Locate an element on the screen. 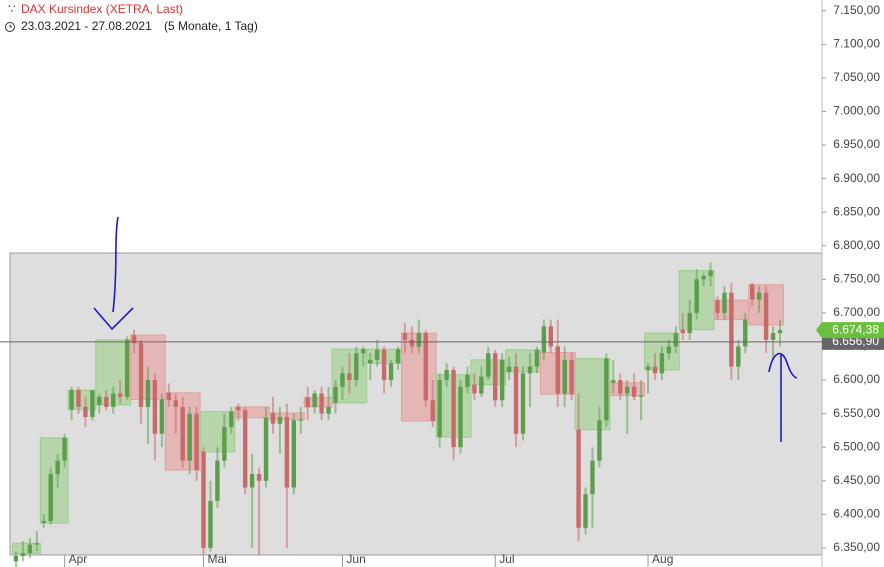 This screenshot has height=567, width=884. logo: ∵ is located at coordinates (12, 9).